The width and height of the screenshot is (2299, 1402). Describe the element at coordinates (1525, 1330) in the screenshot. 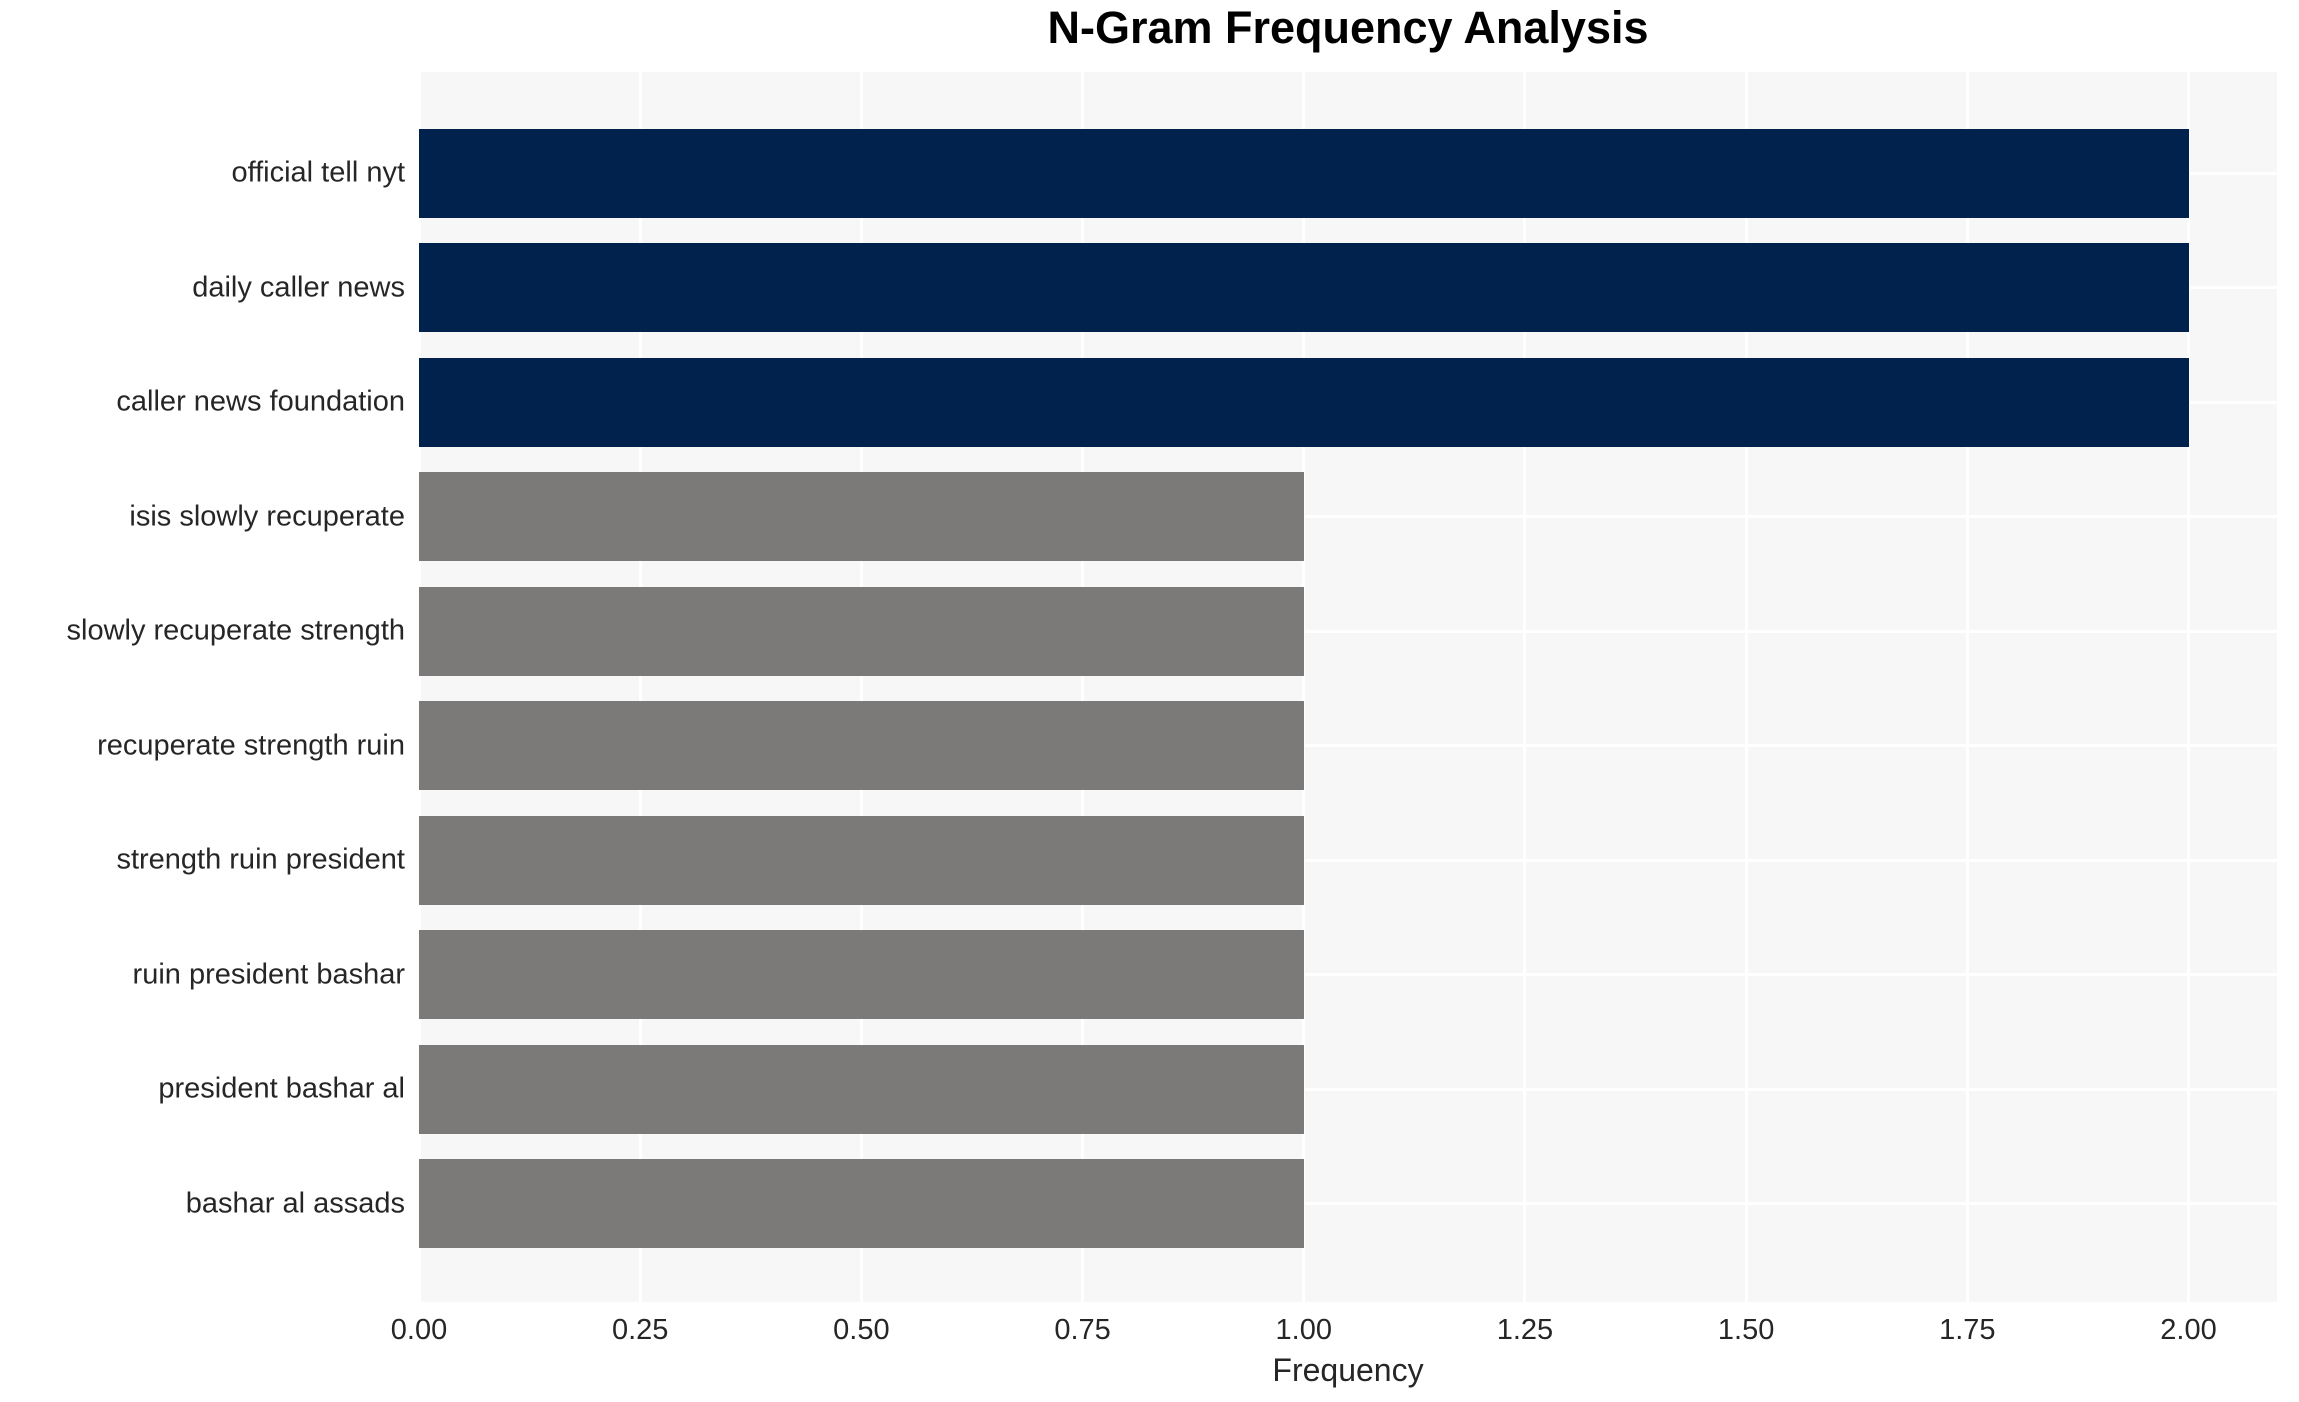

I see `x-tick-label: 1.25` at that location.